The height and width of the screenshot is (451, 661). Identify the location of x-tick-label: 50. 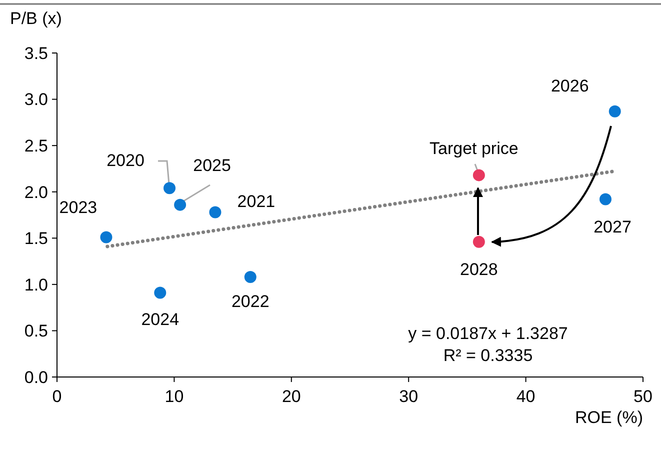
(643, 396).